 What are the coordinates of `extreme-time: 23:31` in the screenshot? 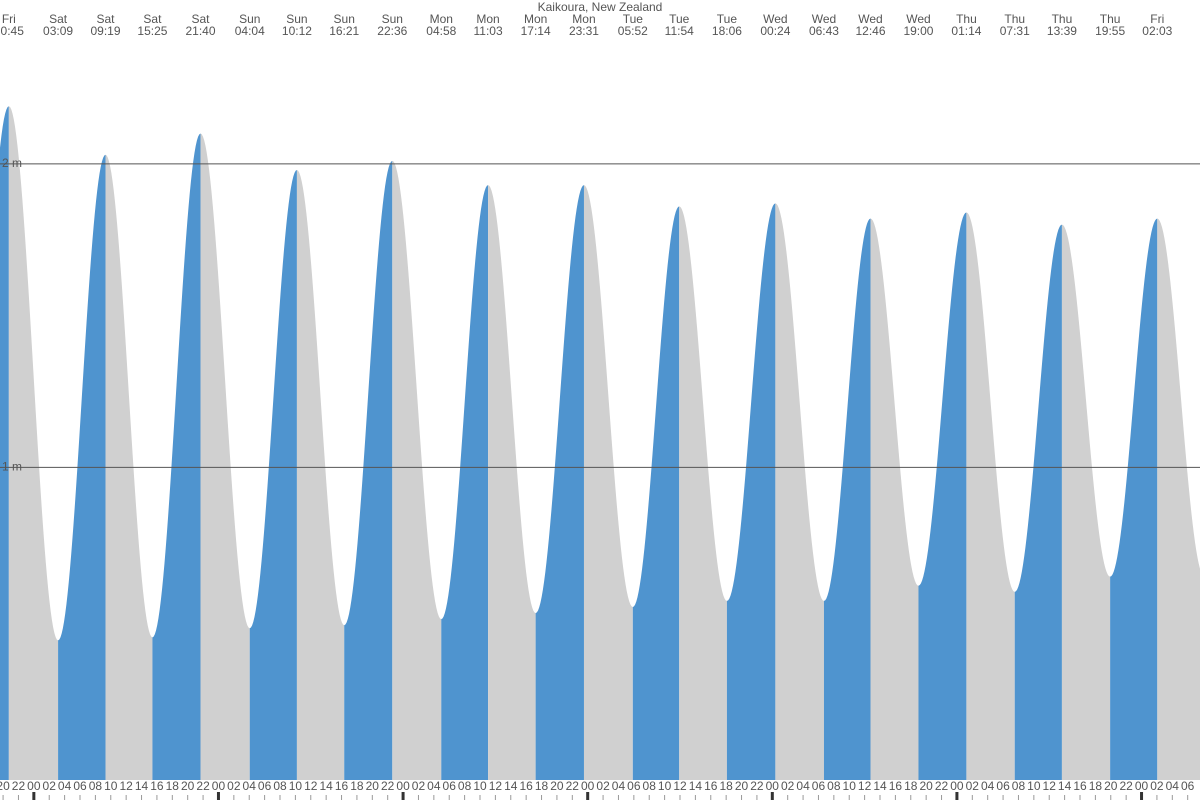 It's located at (584, 31).